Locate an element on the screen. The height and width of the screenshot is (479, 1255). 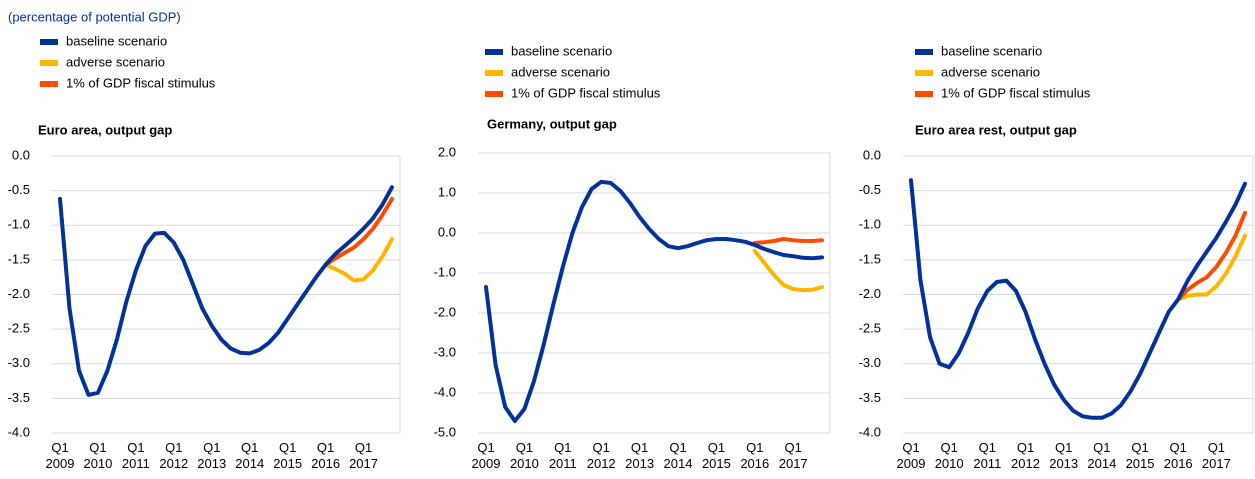
y-tick-label: 2.0 is located at coordinates (447, 151).